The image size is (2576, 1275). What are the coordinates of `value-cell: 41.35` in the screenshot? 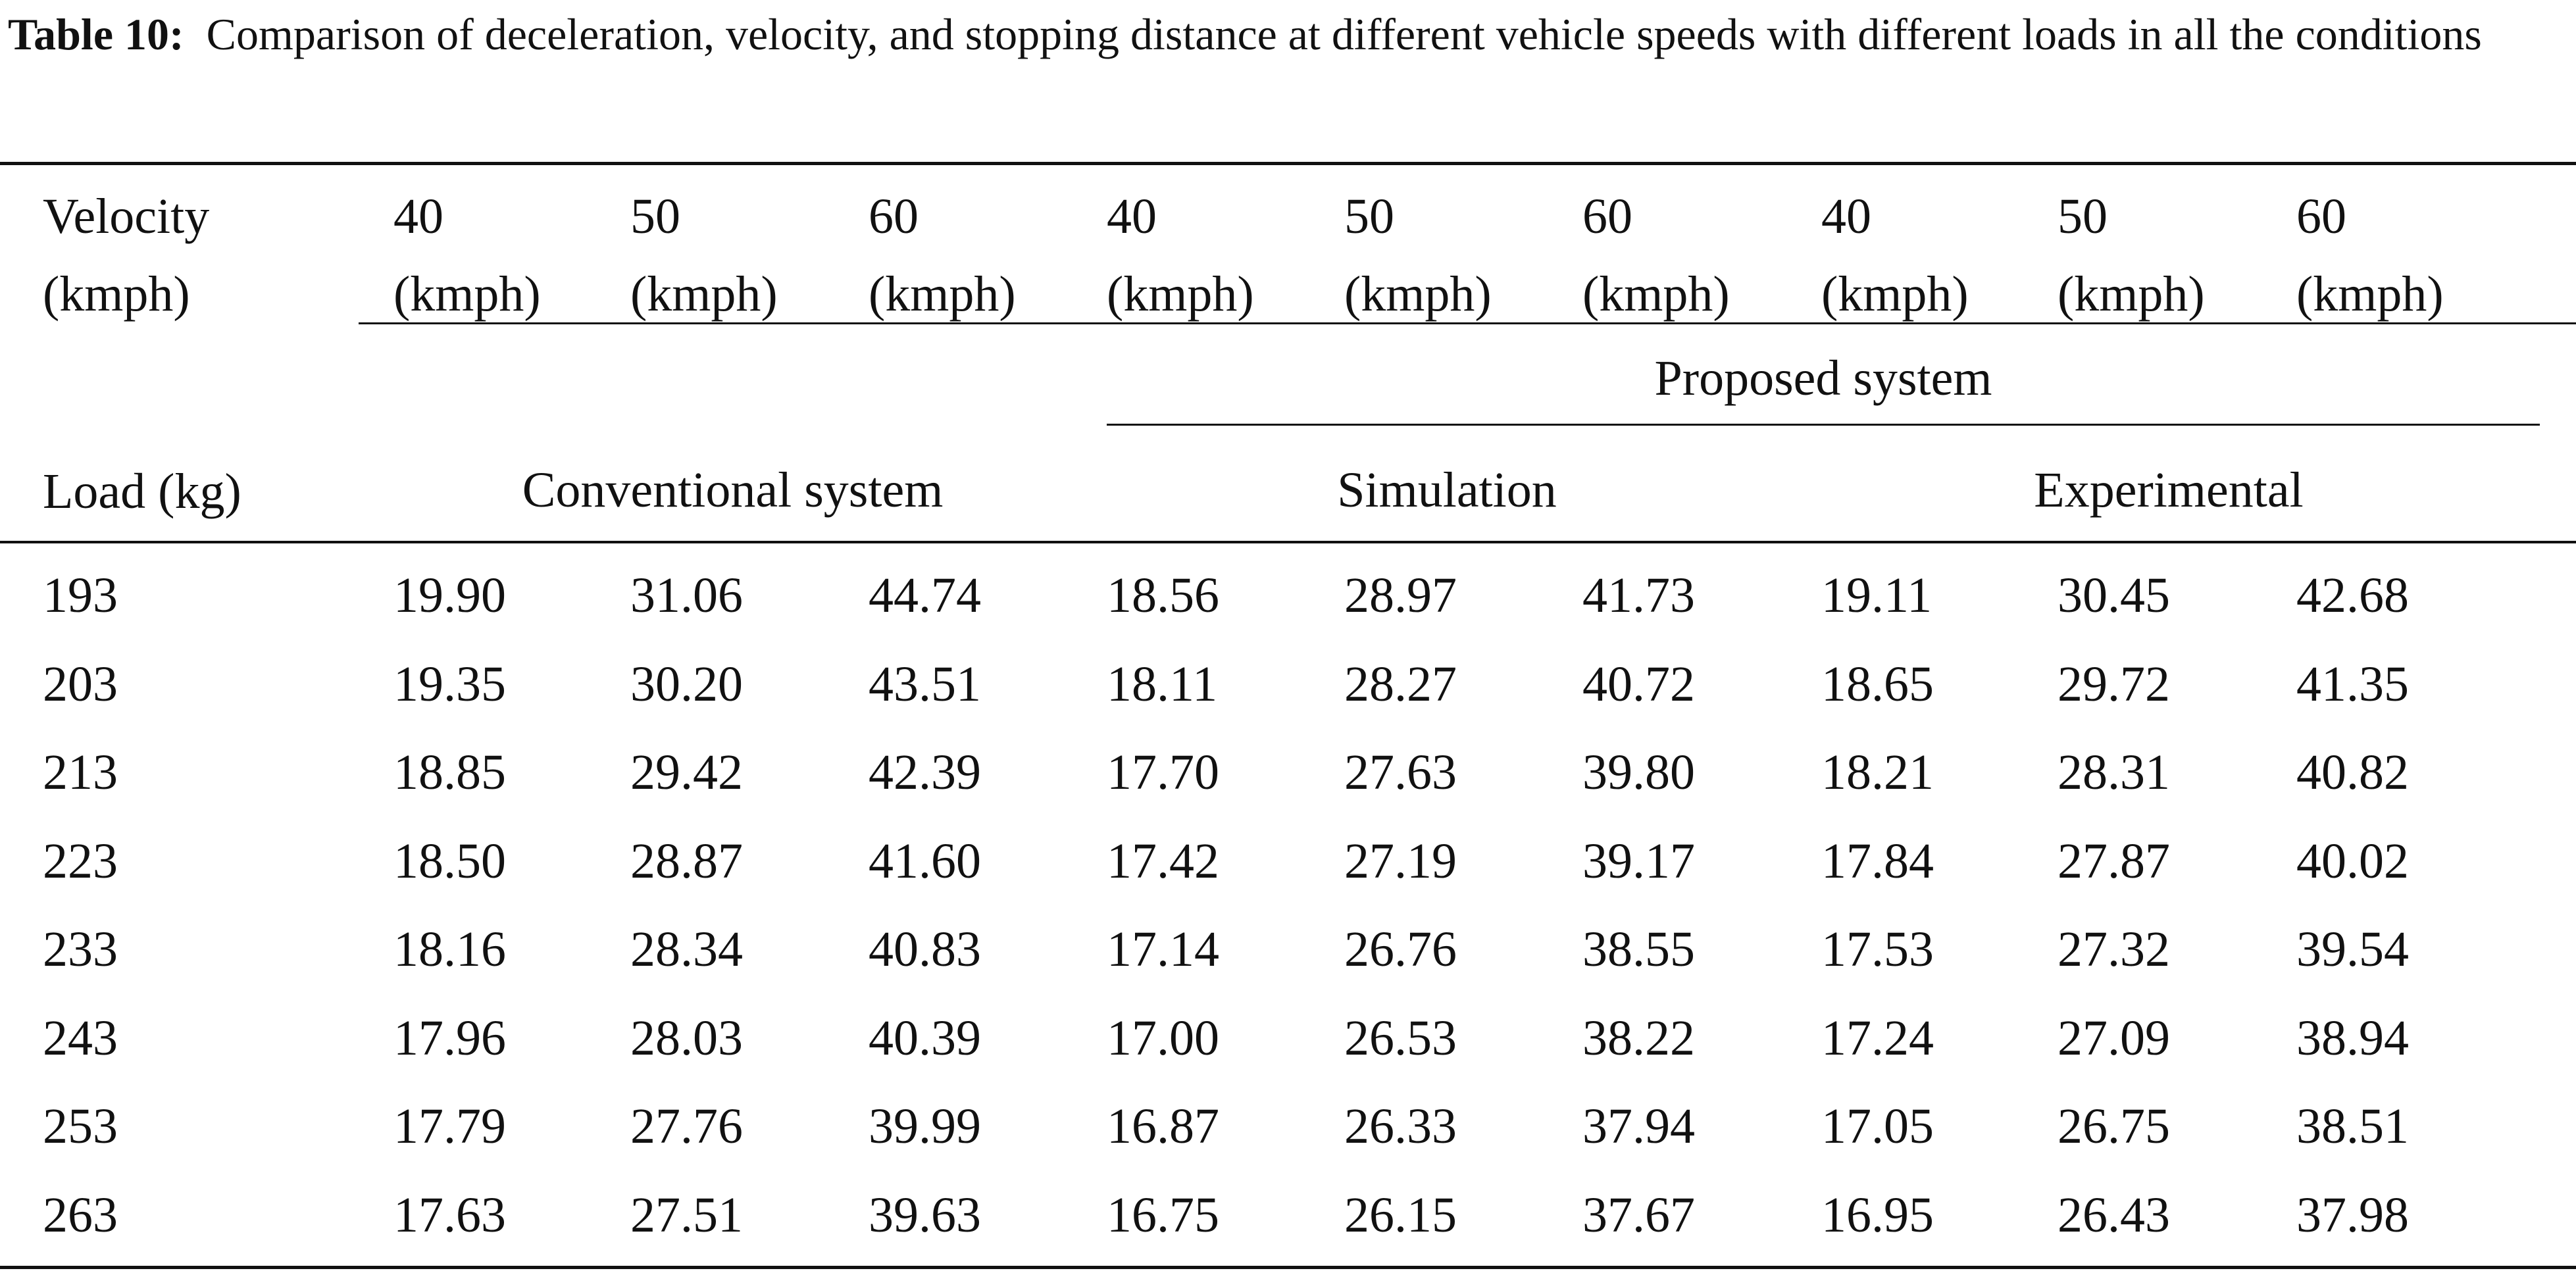 It's located at (2352, 684).